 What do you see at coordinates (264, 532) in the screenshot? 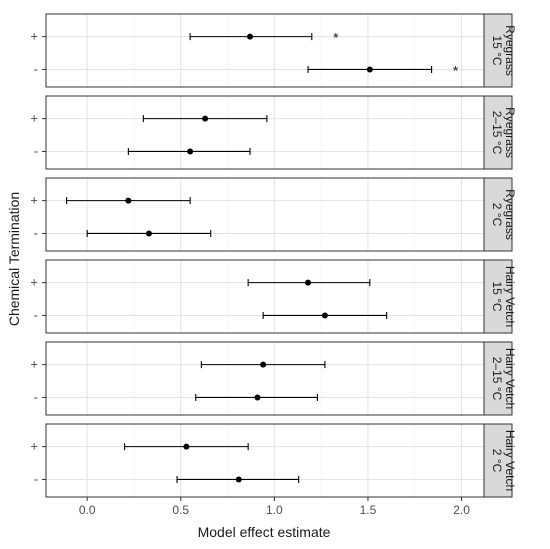
I see `x-axis-title: Model effect estimate` at bounding box center [264, 532].